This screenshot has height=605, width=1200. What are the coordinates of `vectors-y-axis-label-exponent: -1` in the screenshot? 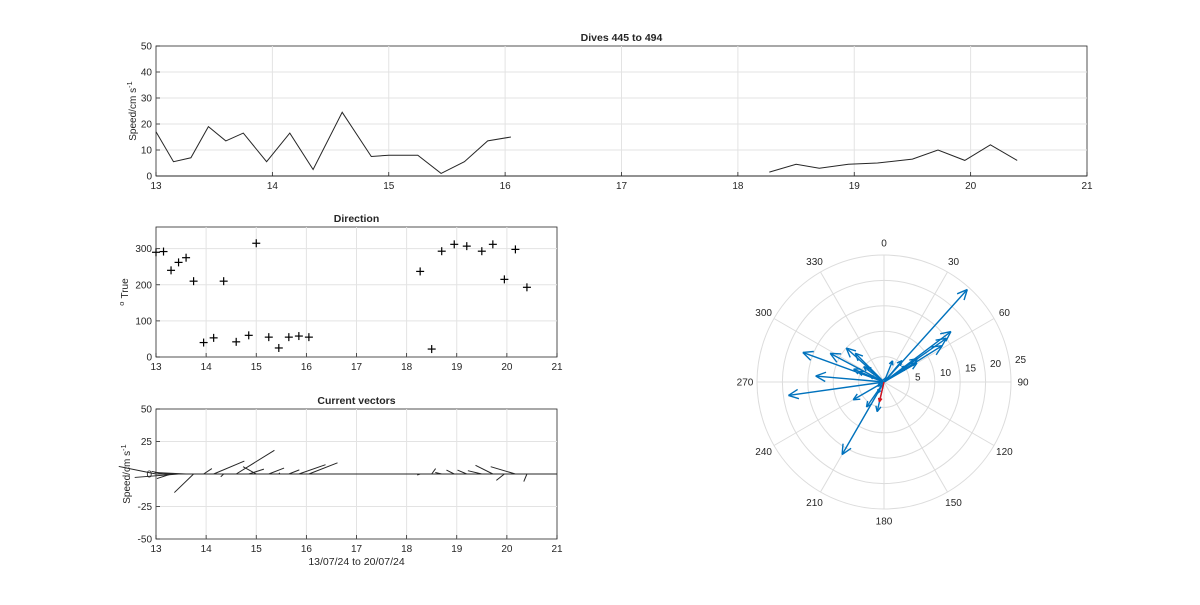 It's located at (123, 447).